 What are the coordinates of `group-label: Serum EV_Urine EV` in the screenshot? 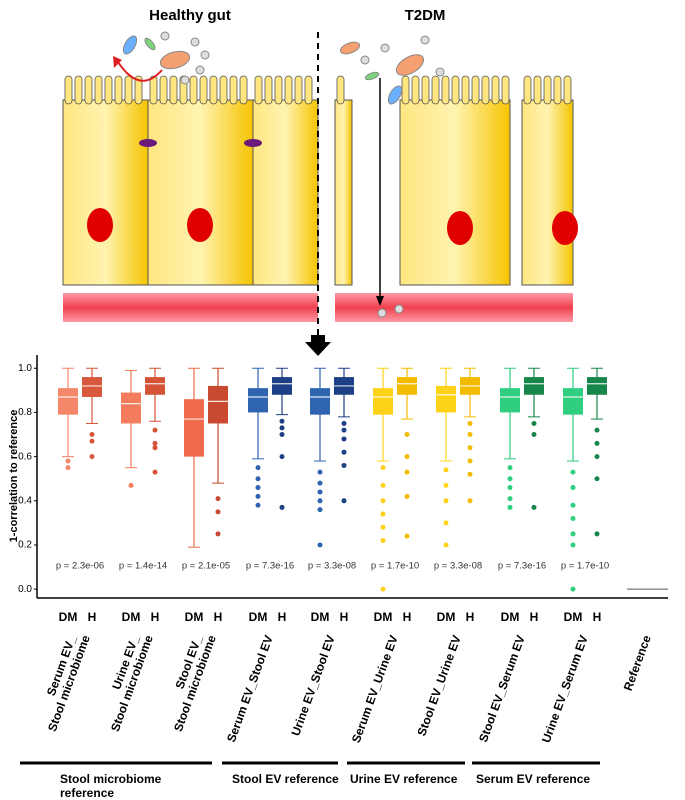 It's located at (375, 688).